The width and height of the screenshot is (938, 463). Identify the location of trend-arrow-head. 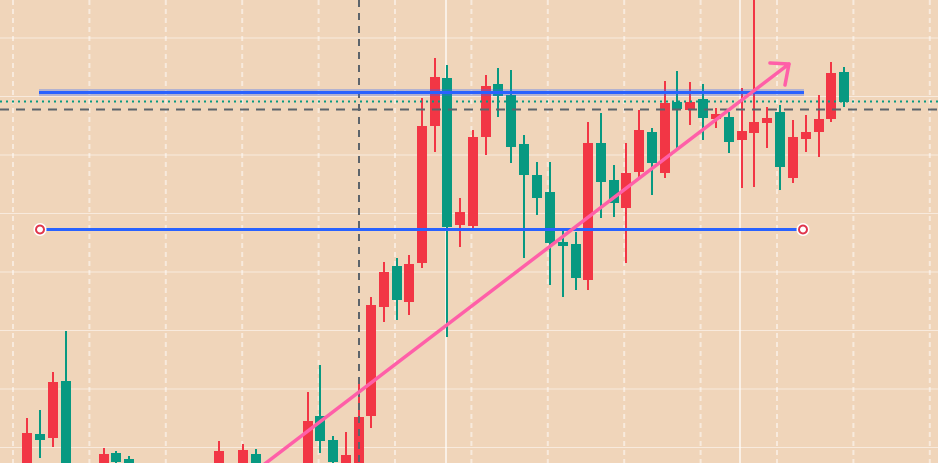
(779, 74).